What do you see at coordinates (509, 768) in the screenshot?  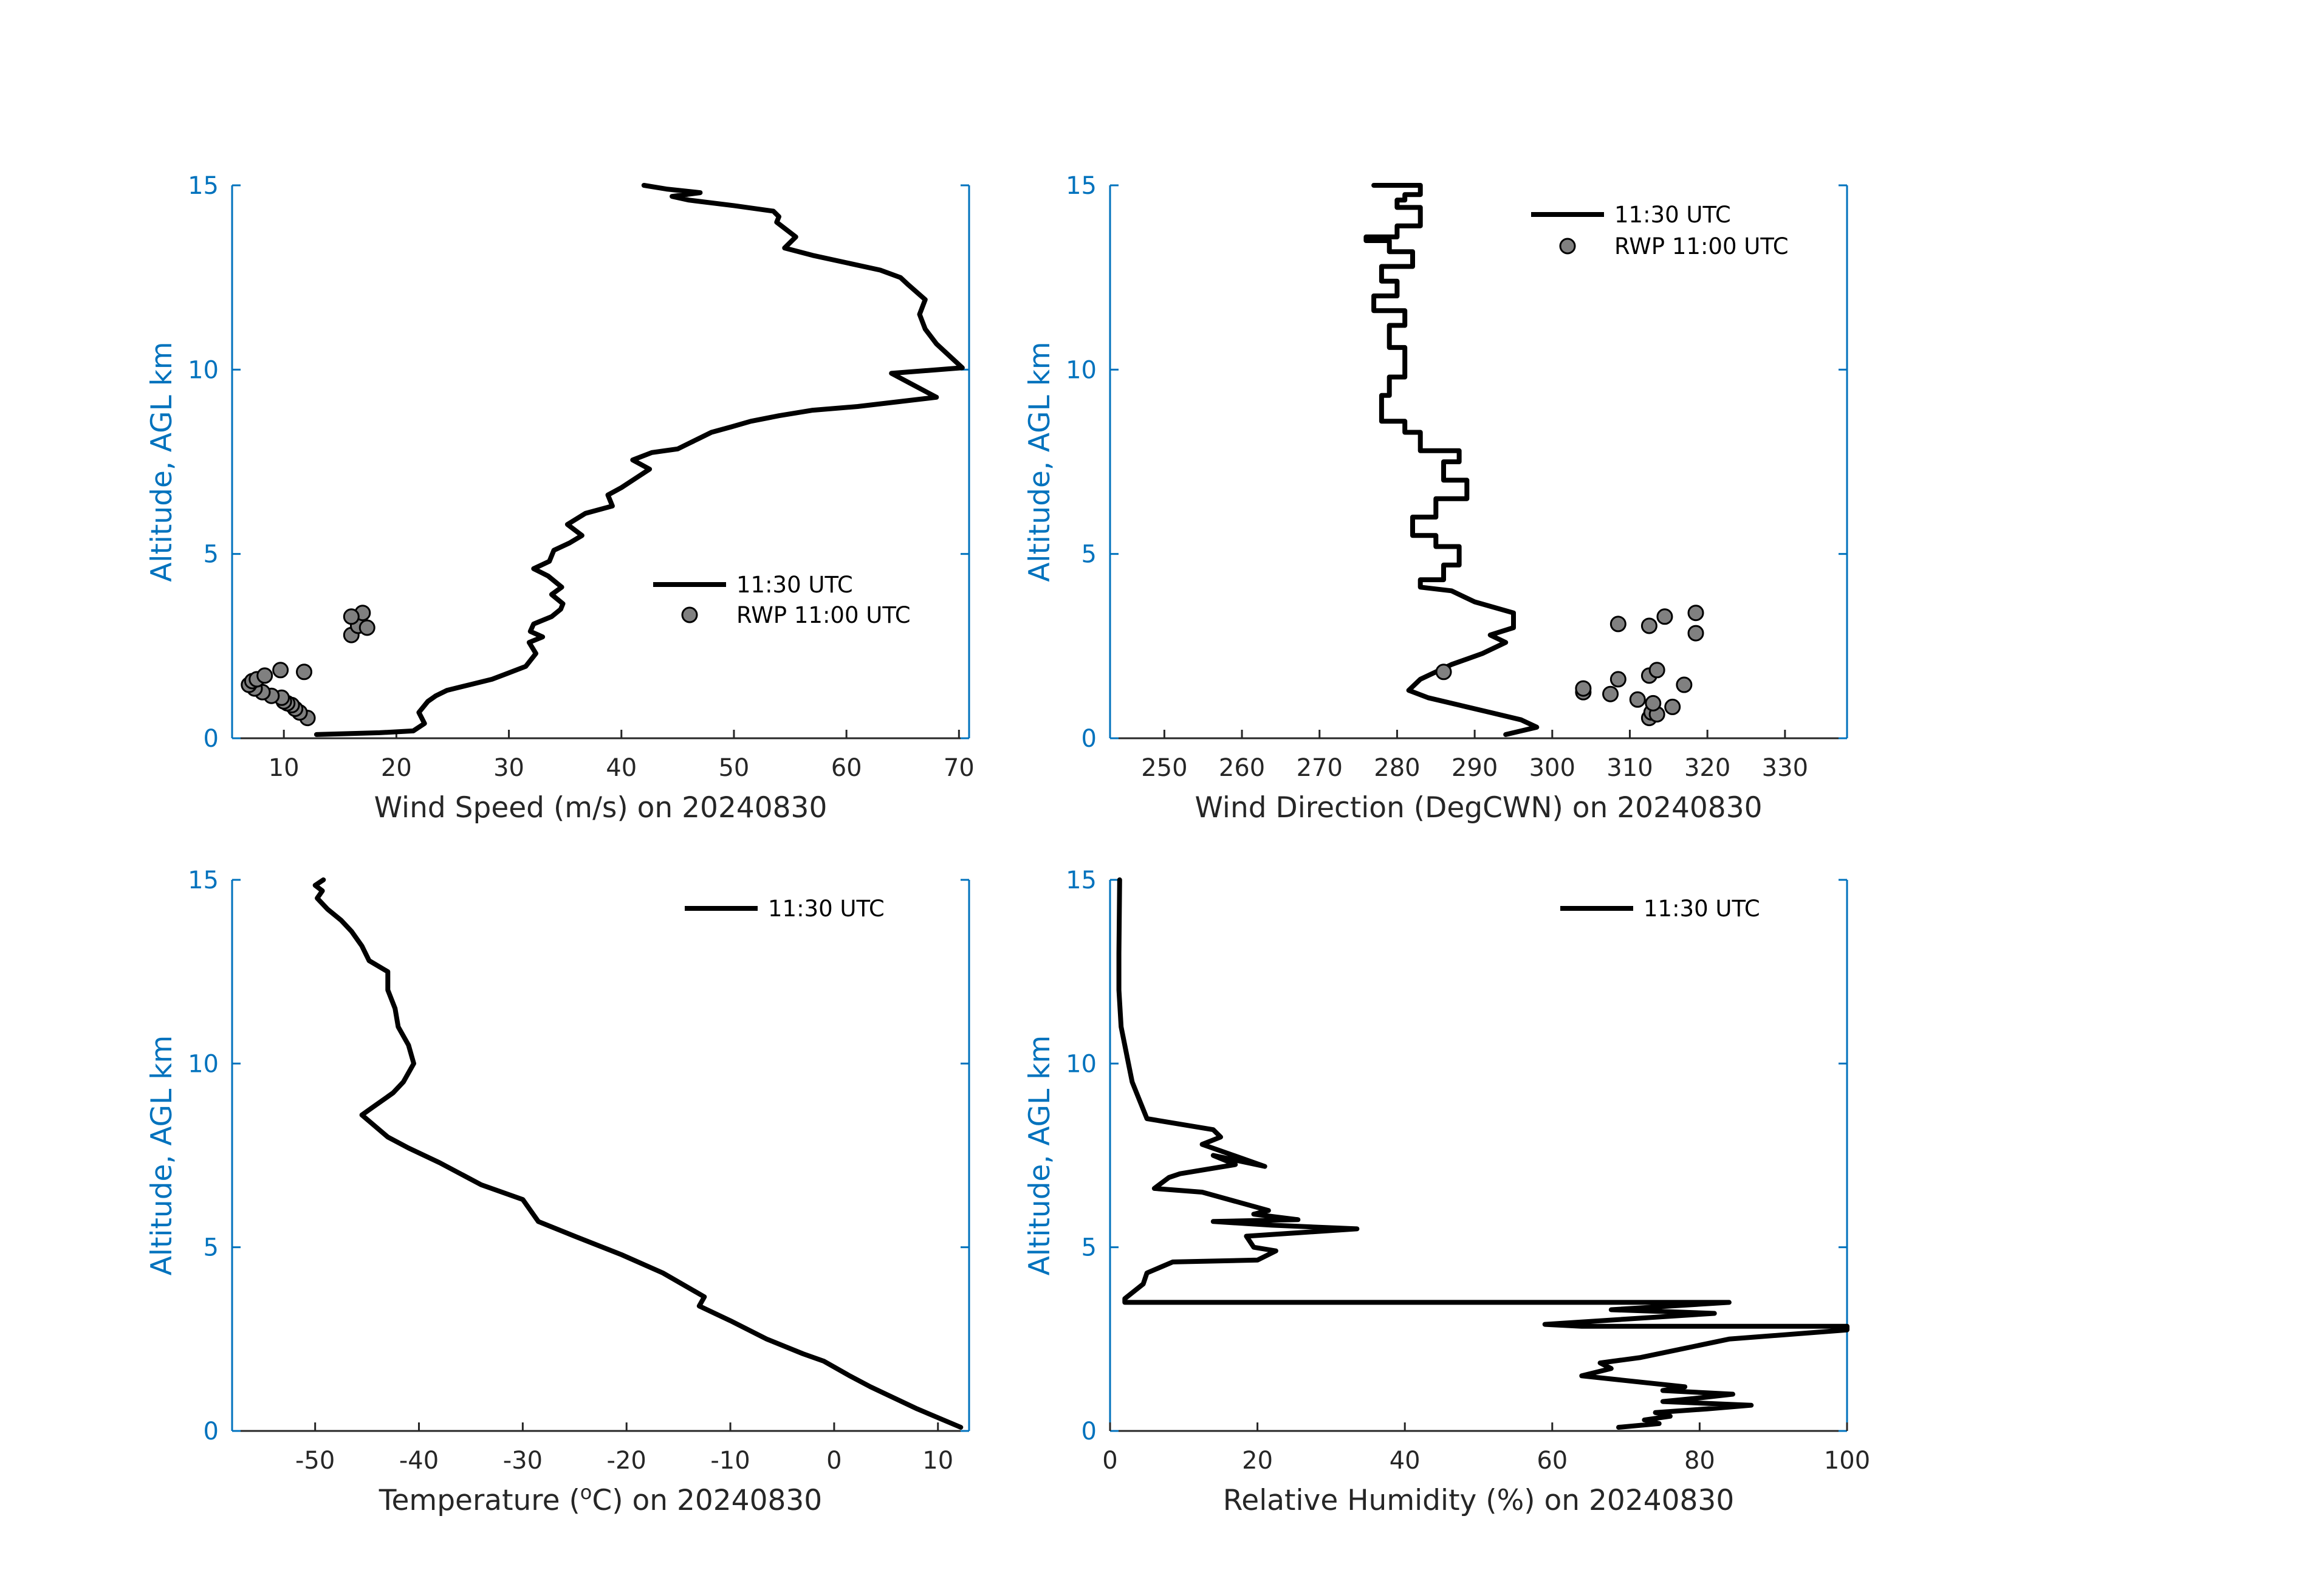 I see `x-tick-label: 30` at bounding box center [509, 768].